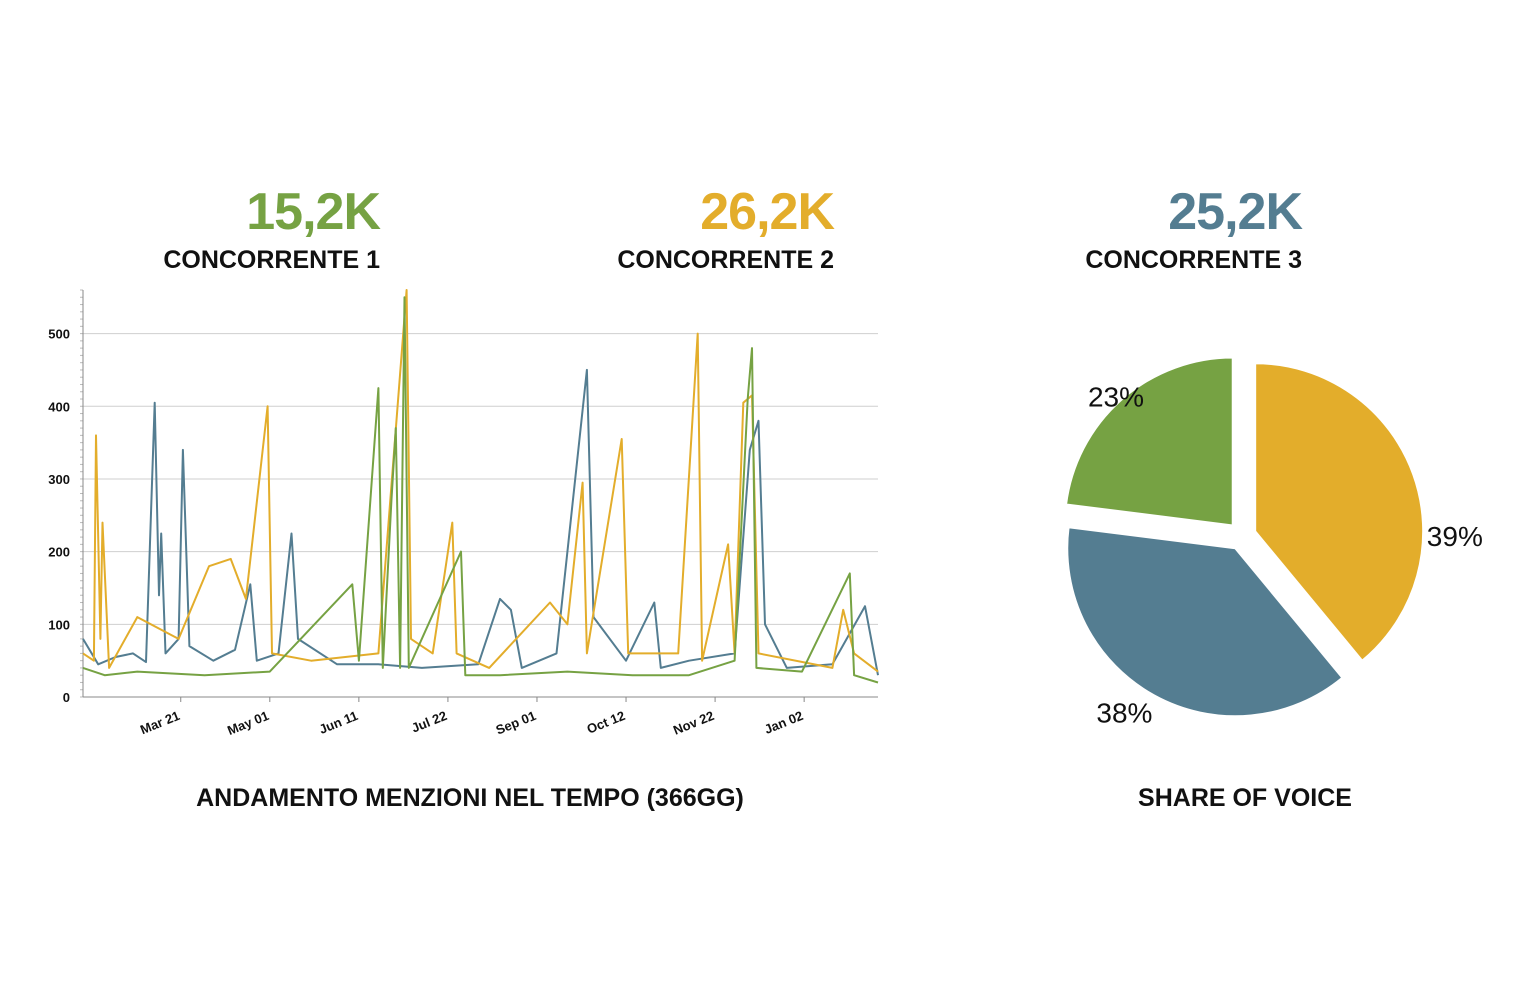  I want to click on kpi-concorrente-2: 26,2K CONCORRENTE 2, so click(704, 229).